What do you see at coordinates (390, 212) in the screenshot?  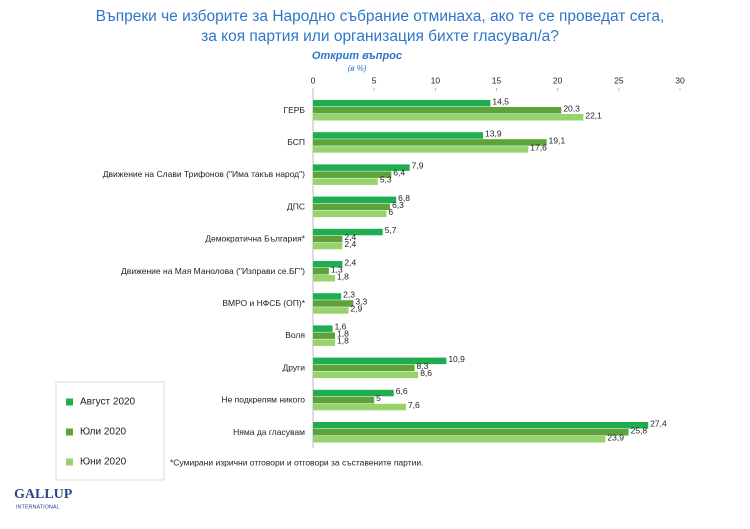 I see `value-label: 6` at bounding box center [390, 212].